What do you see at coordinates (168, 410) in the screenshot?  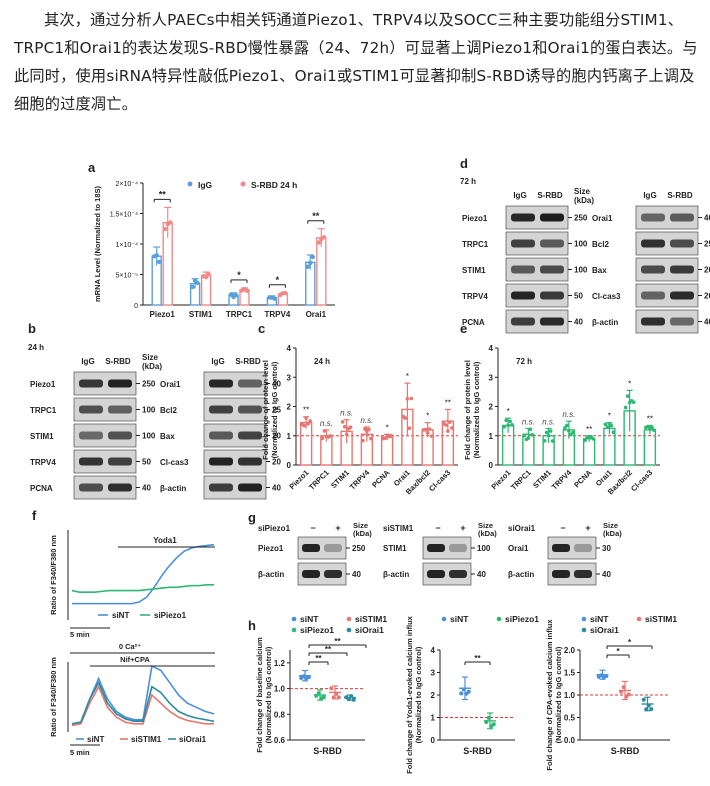 I see `b-row-label: Bcl2` at bounding box center [168, 410].